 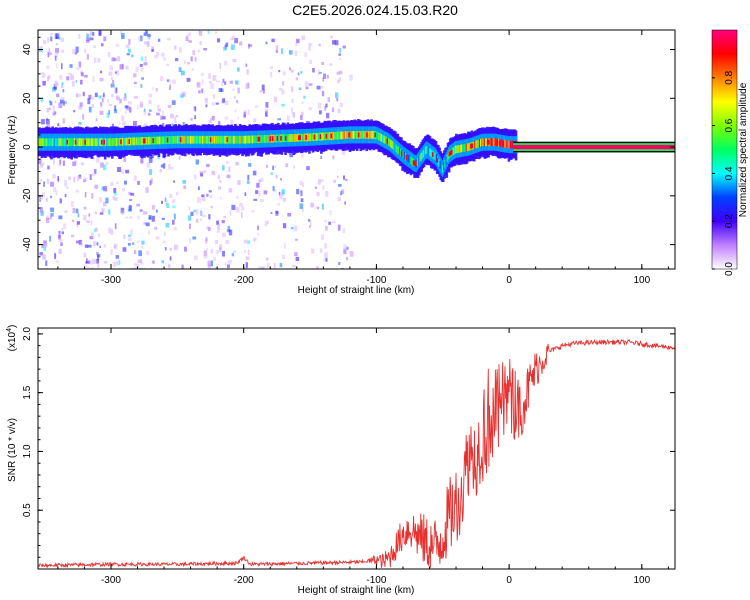 What do you see at coordinates (743, 149) in the screenshot?
I see `colorbar-label: Normalized spectral amplitude` at bounding box center [743, 149].